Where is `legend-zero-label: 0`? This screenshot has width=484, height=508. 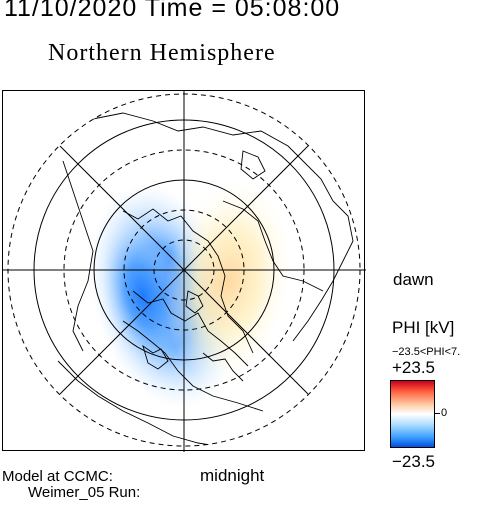
legend-zero-label: 0 is located at coordinates (444, 413).